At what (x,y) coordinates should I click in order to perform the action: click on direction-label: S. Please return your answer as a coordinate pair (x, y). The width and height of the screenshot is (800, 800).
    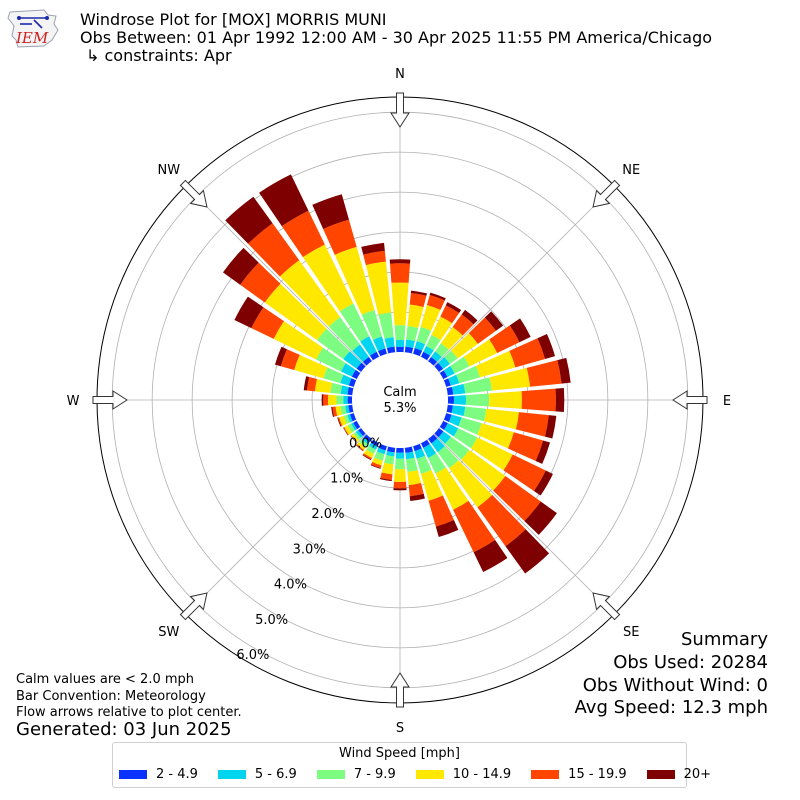
    Looking at the image, I should click on (400, 728).